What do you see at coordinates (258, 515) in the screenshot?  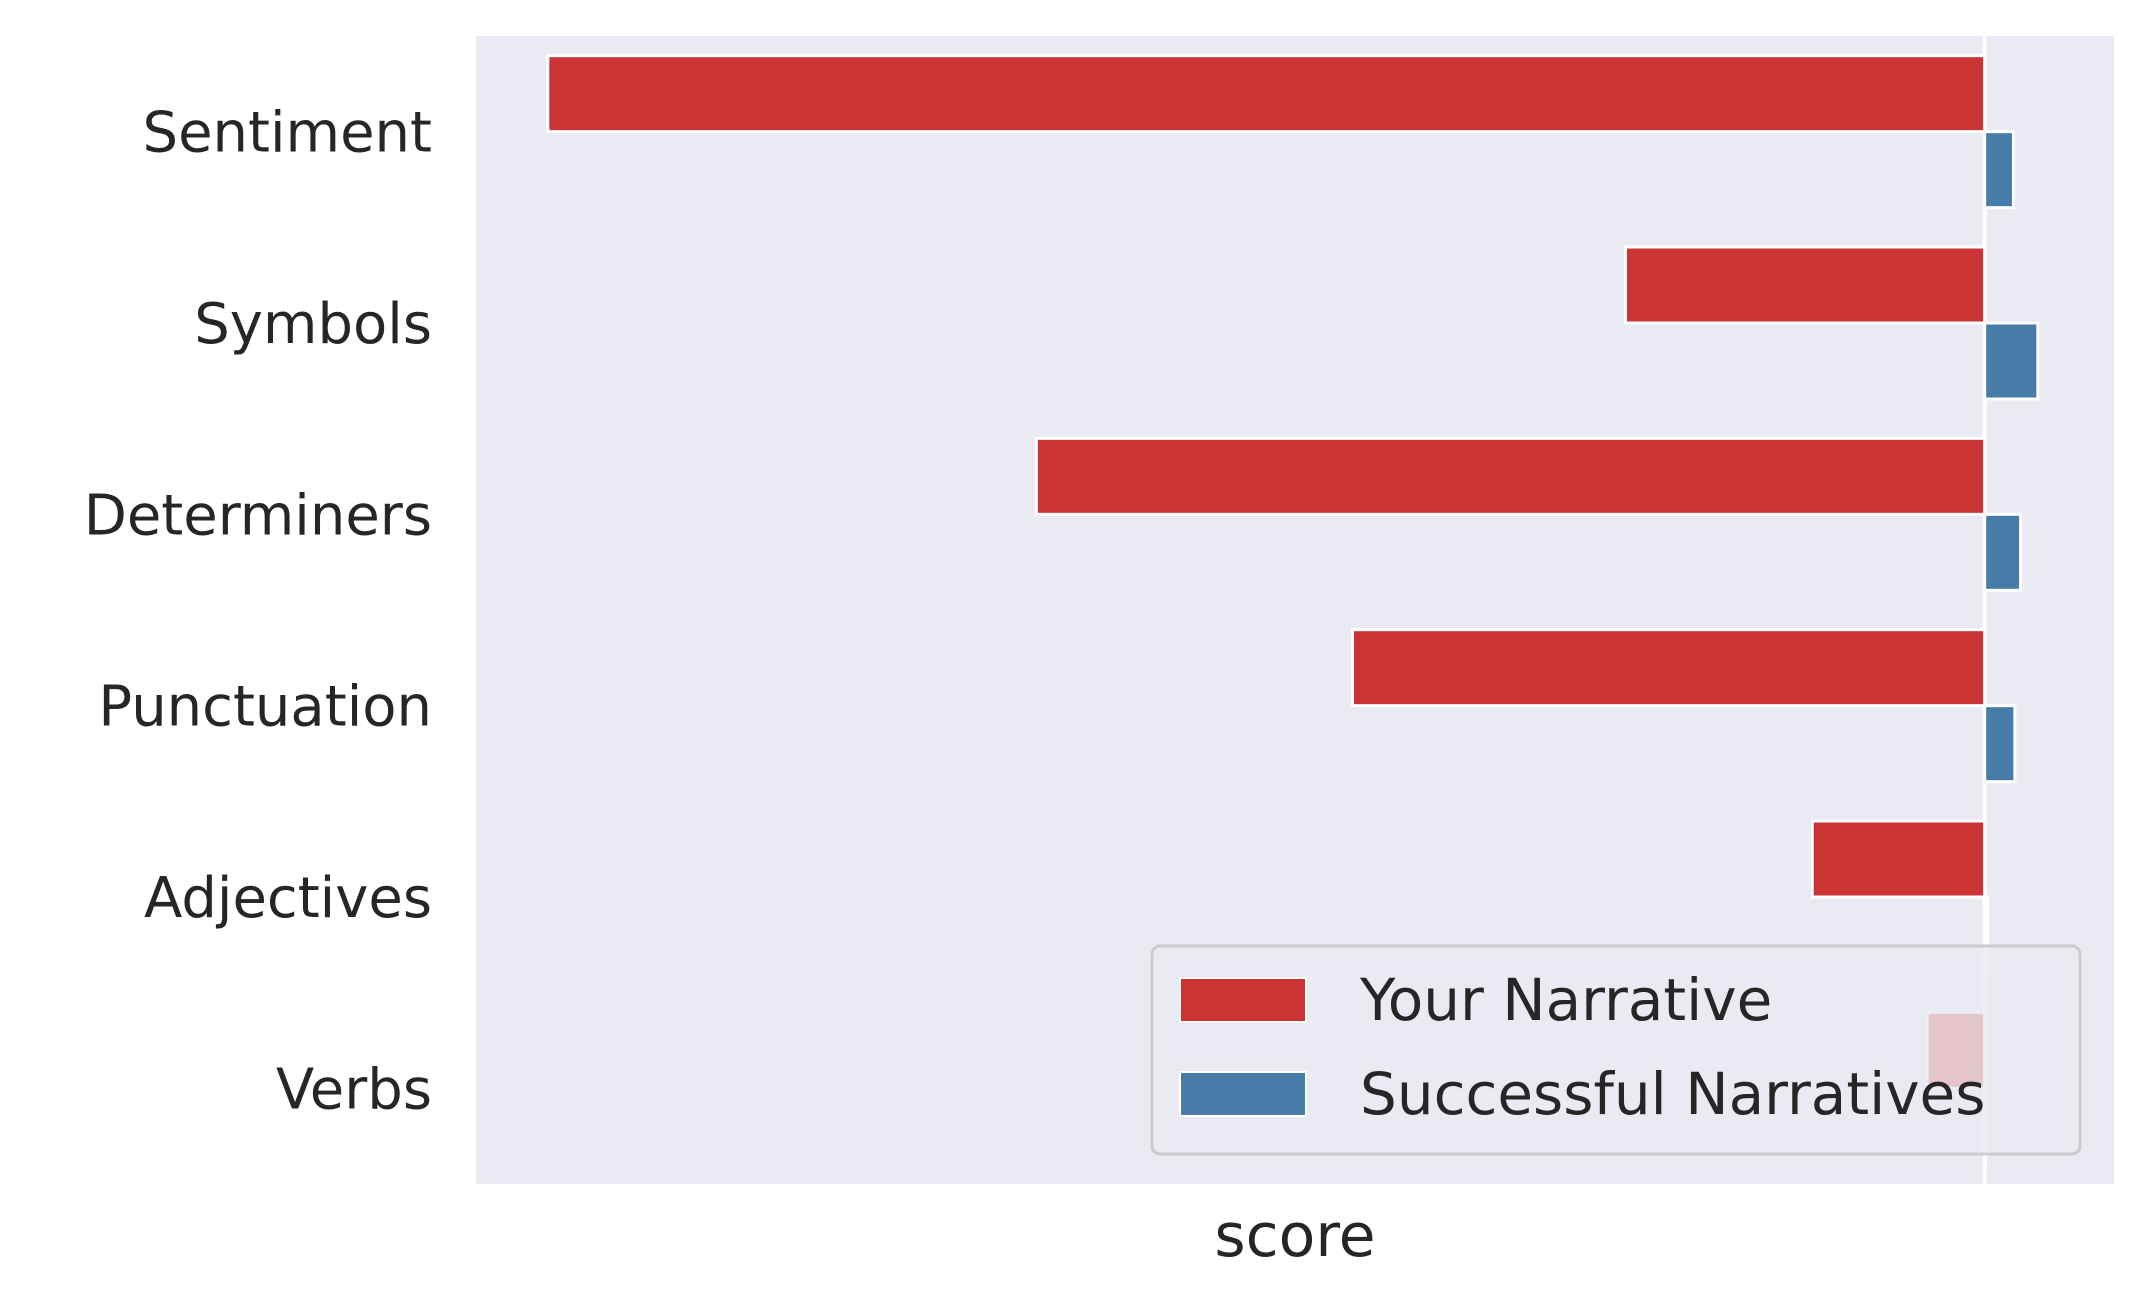 I see `y-tick-label: Determiners` at bounding box center [258, 515].